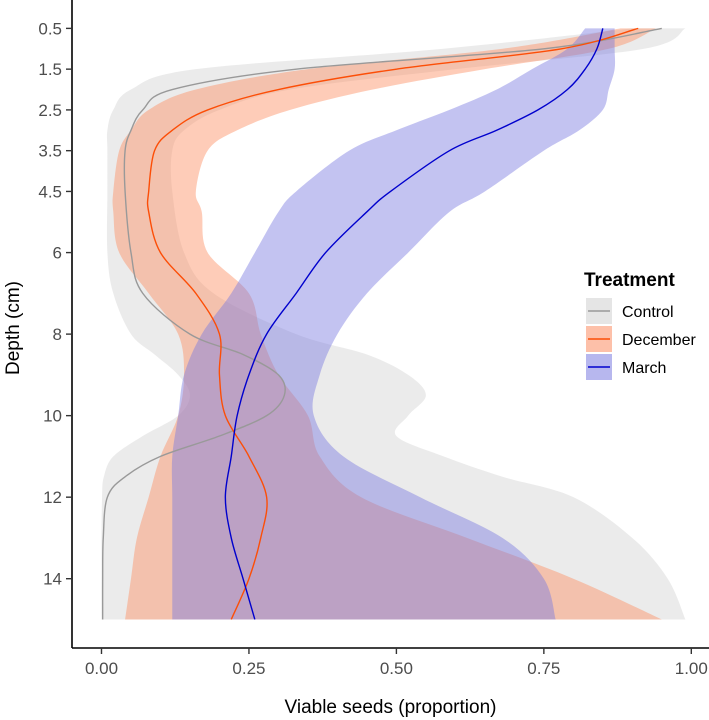 The image size is (709, 720). I want to click on x-tick-label: 0.75, so click(543, 668).